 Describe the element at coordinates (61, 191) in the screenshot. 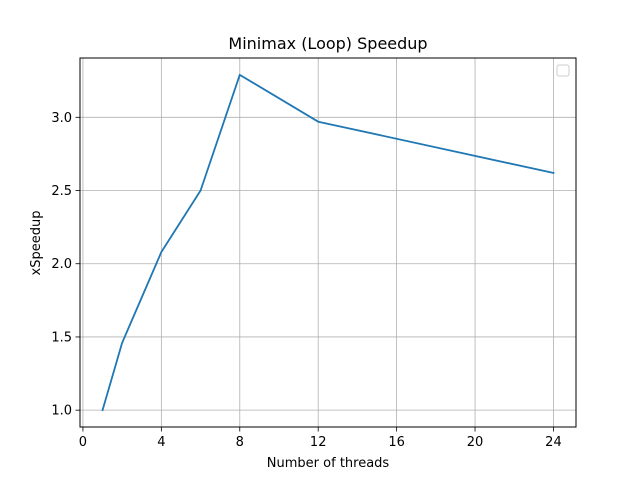

I see `y-tick-label: 2.5` at that location.